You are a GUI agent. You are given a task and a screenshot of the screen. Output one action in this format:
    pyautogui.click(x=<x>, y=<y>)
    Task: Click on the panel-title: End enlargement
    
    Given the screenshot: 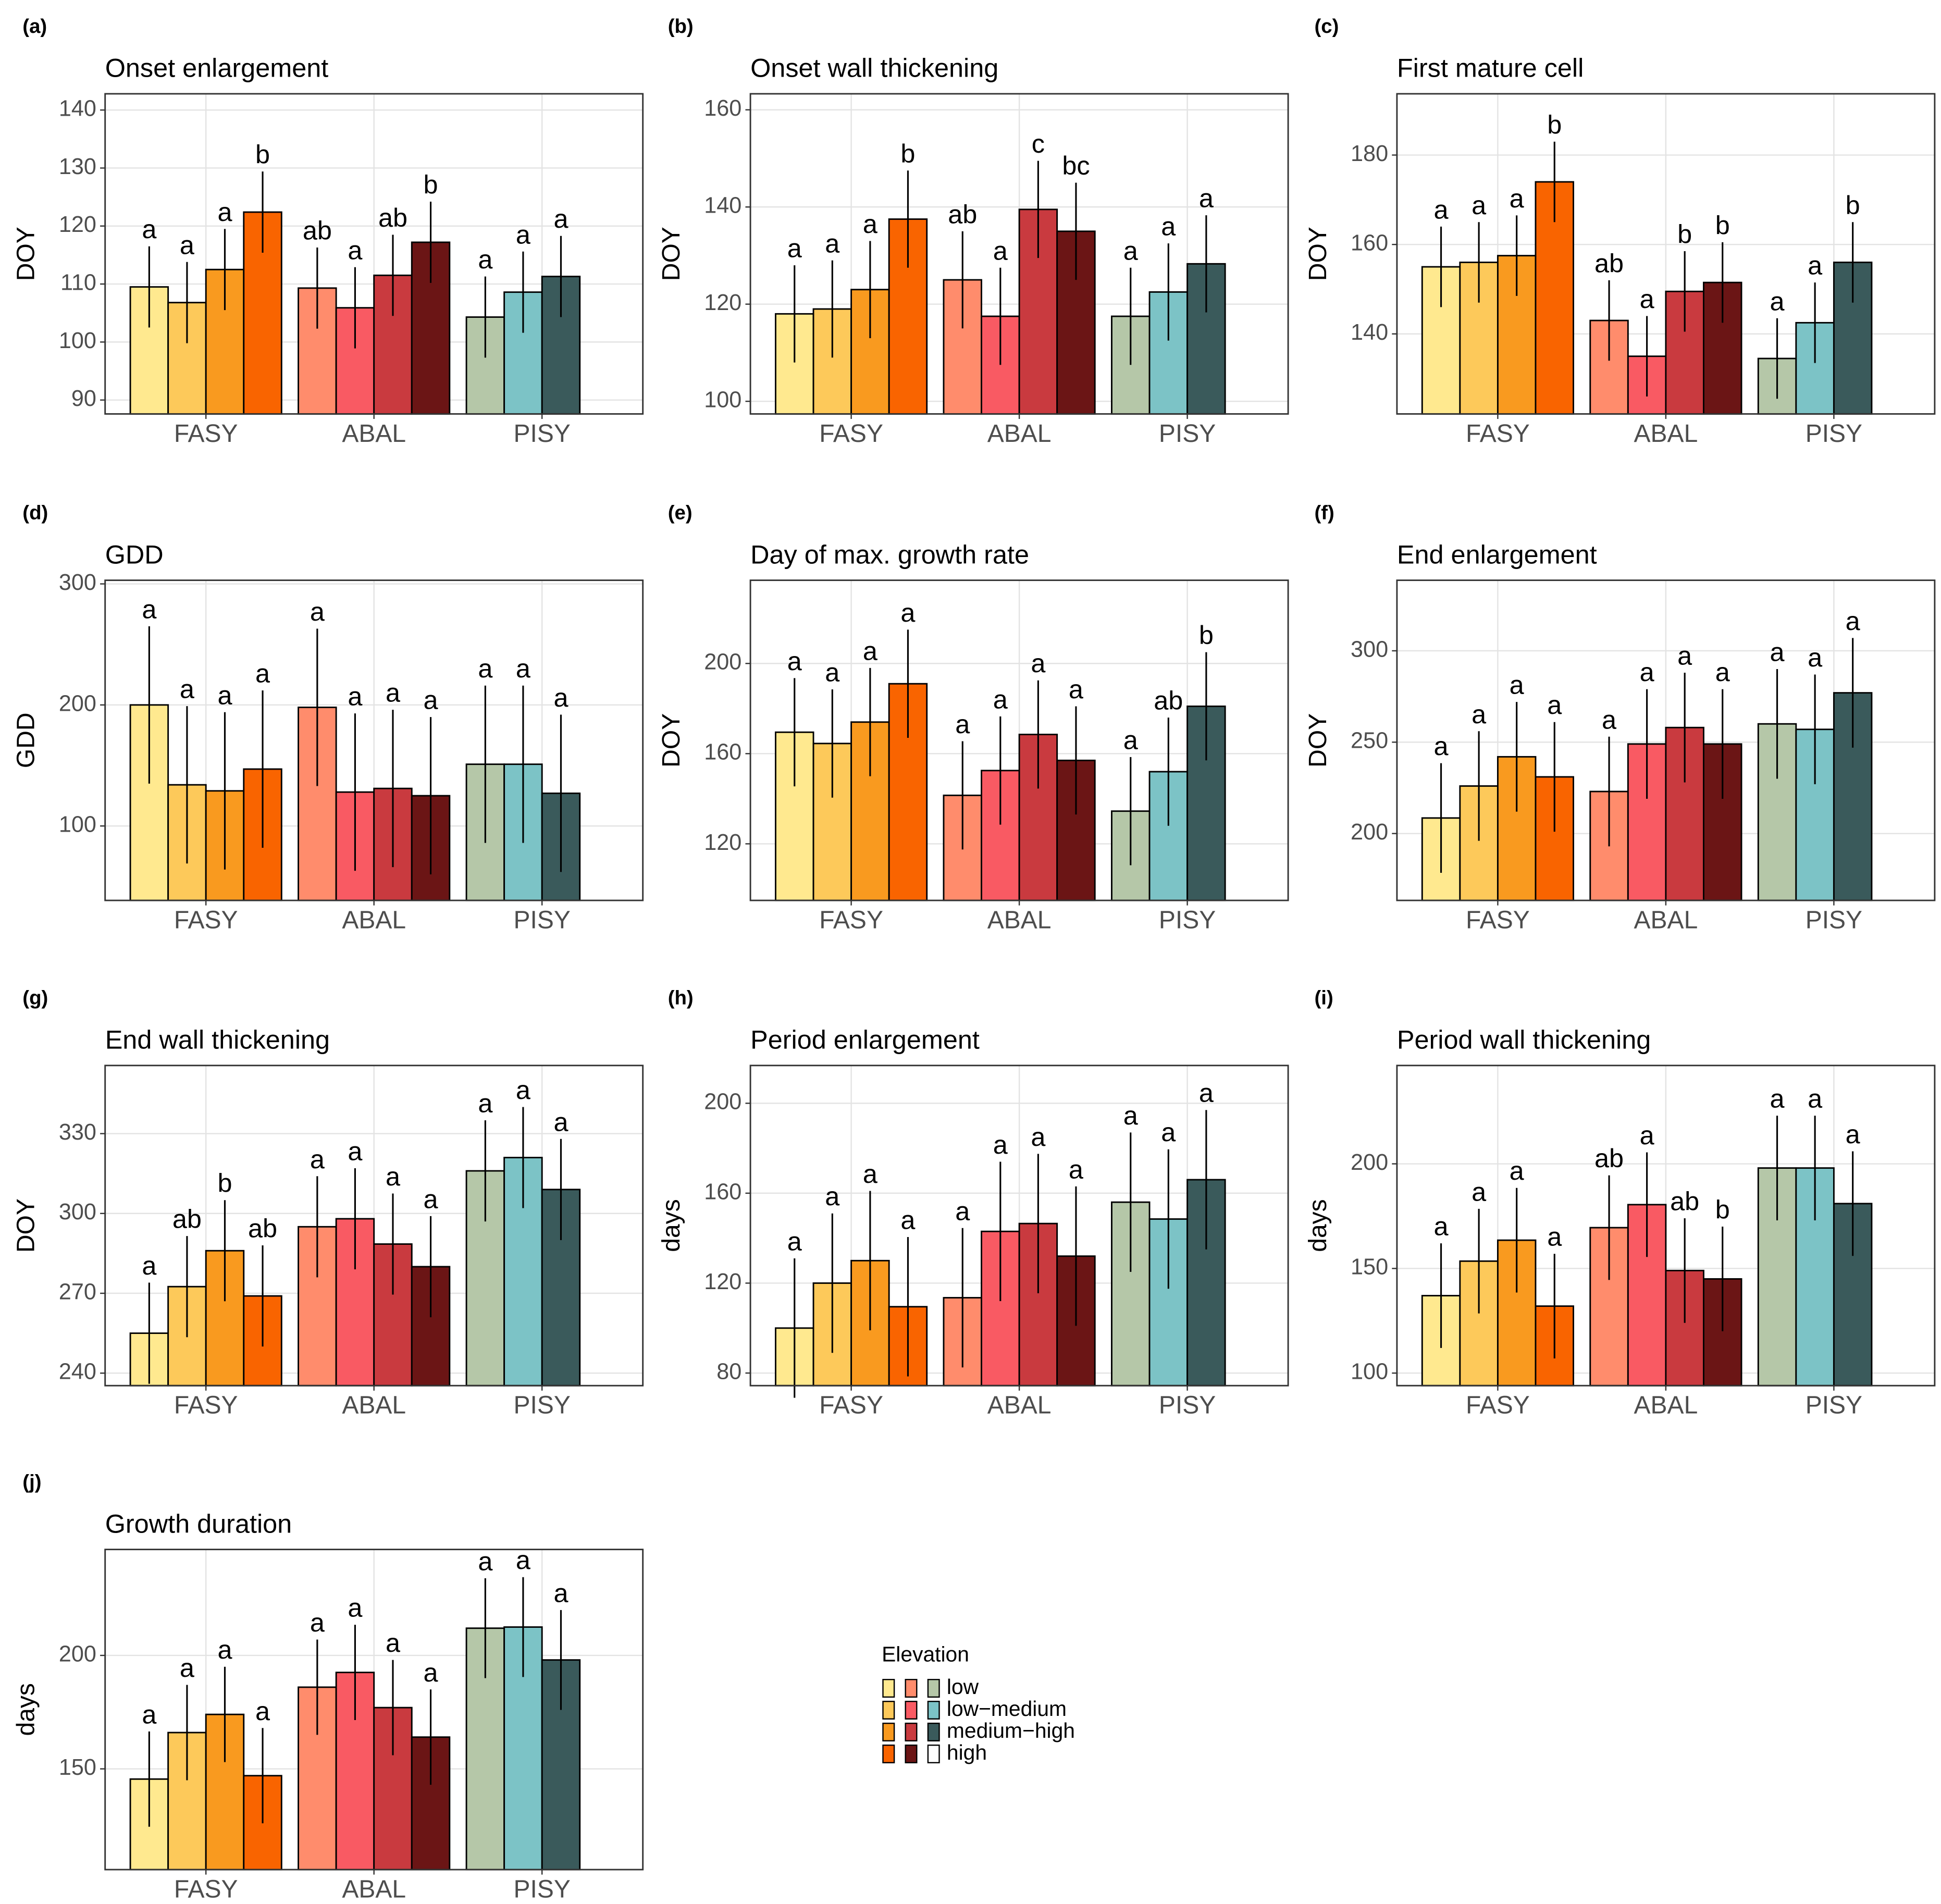 What is the action you would take?
    pyautogui.click(x=1497, y=554)
    